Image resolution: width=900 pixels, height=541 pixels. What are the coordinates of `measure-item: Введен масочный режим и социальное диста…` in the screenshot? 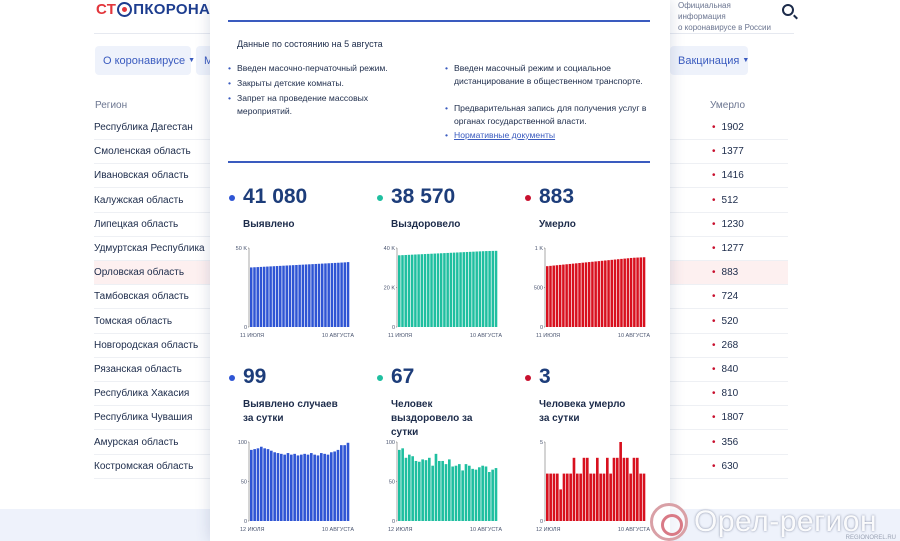 It's located at (547, 75).